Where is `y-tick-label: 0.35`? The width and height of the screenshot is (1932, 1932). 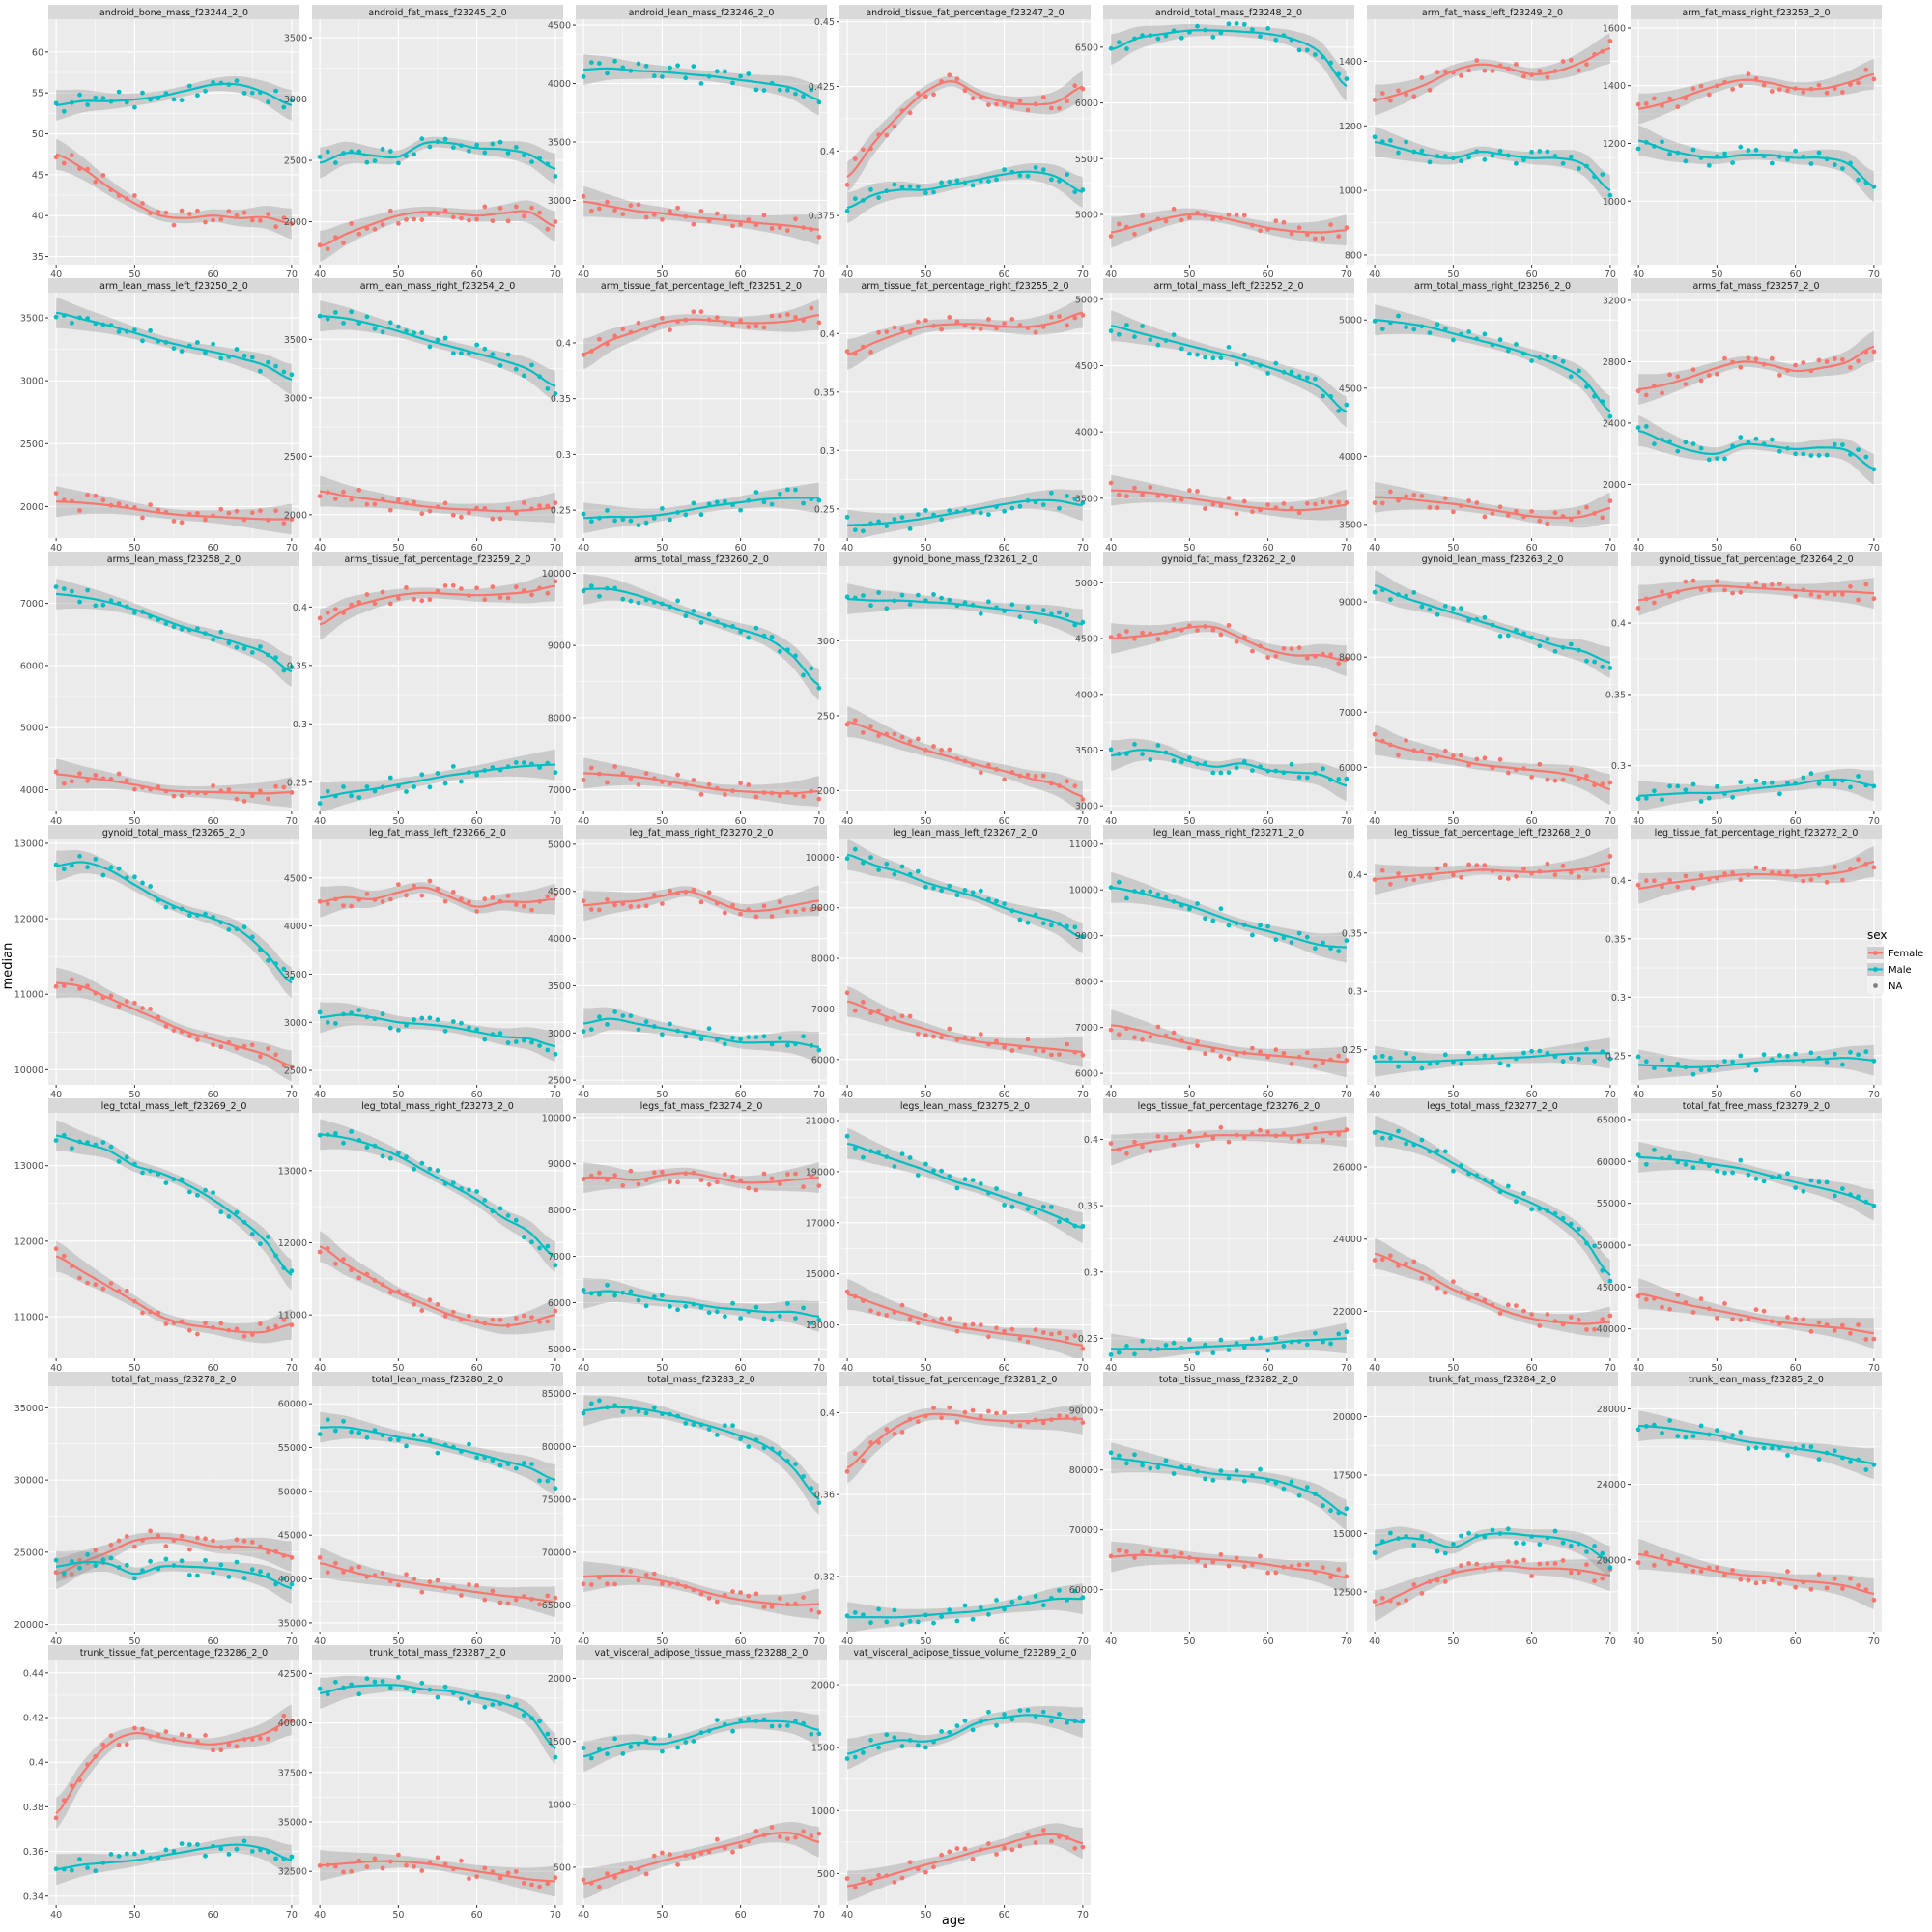
y-tick-label: 0.35 is located at coordinates (1088, 1207).